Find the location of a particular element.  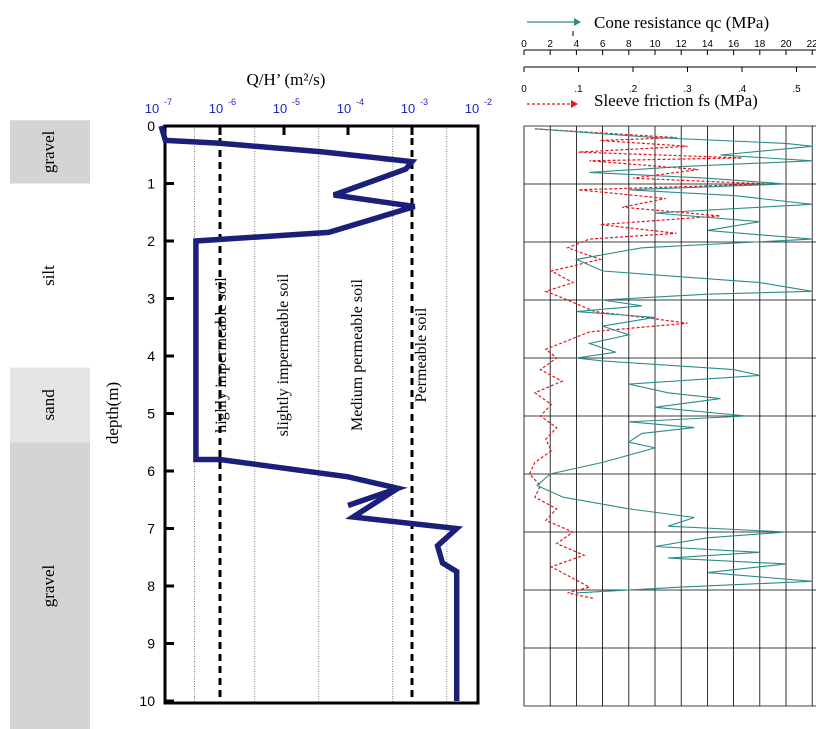

y-tick-label: 4 is located at coordinates (151, 356).